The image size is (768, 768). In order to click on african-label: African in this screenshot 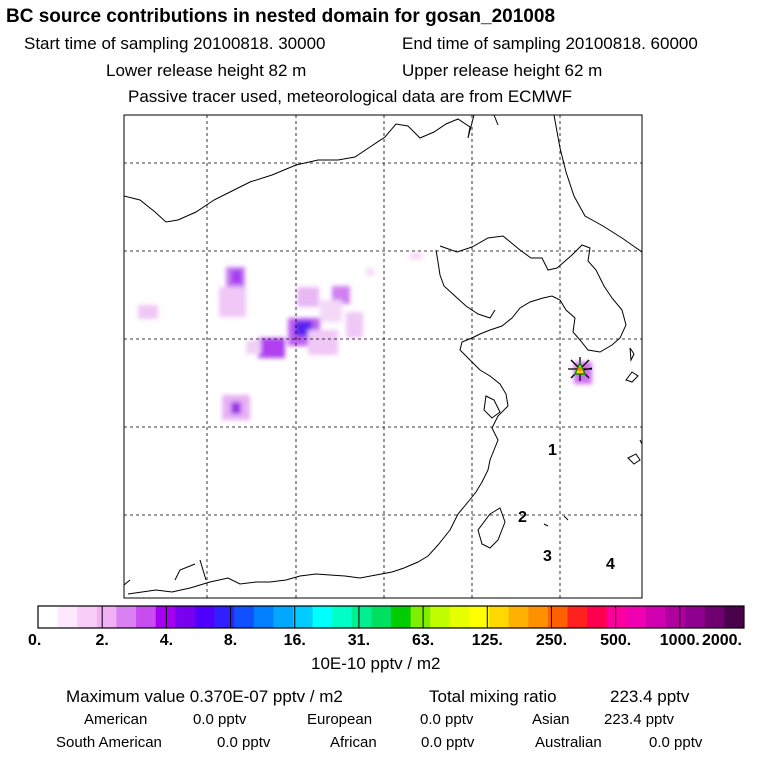, I will do `click(353, 742)`.